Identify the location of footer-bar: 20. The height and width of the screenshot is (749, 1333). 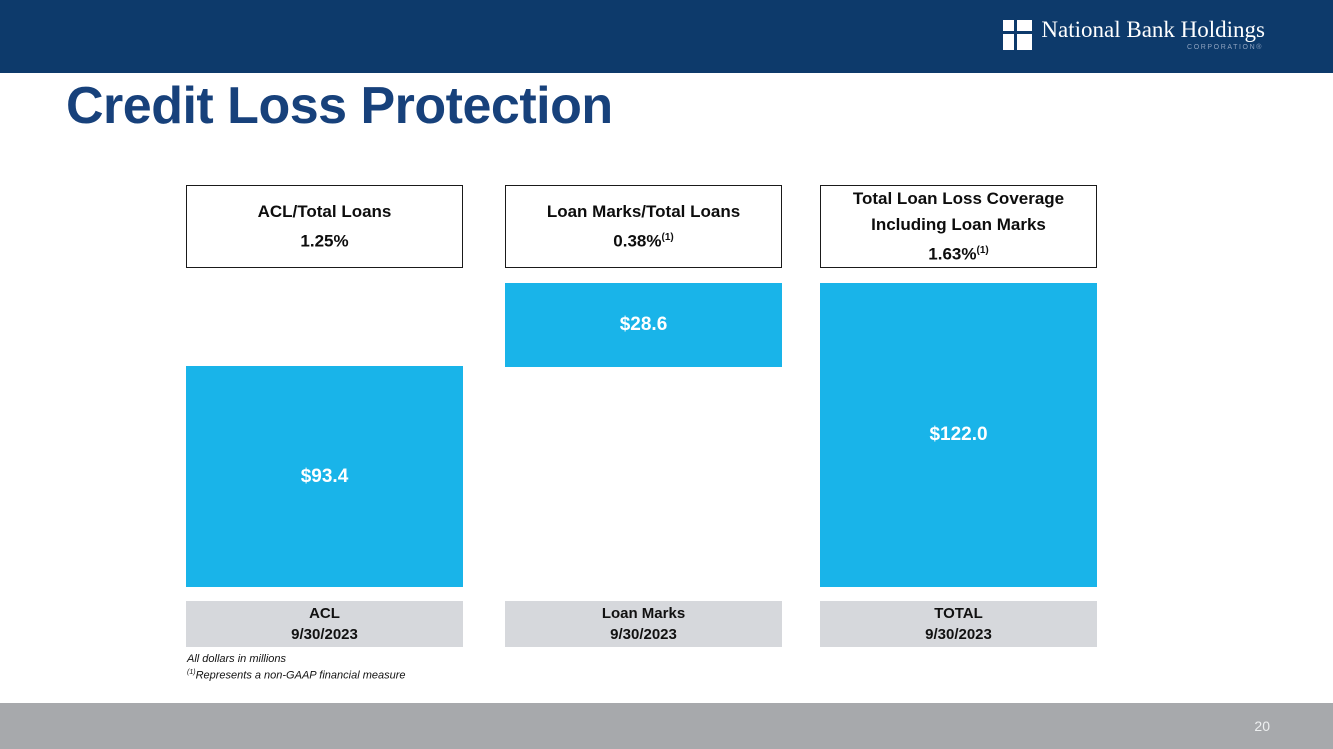
(666, 726).